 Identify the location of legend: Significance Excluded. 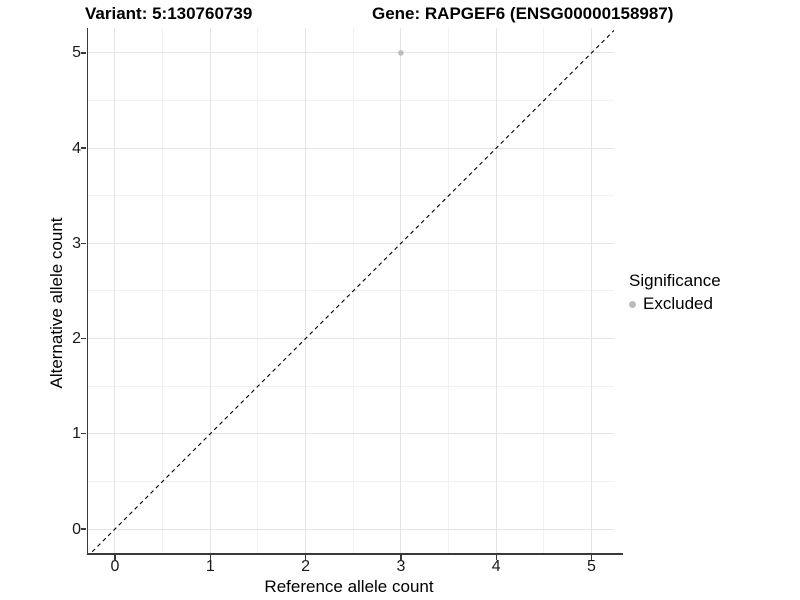
(675, 292).